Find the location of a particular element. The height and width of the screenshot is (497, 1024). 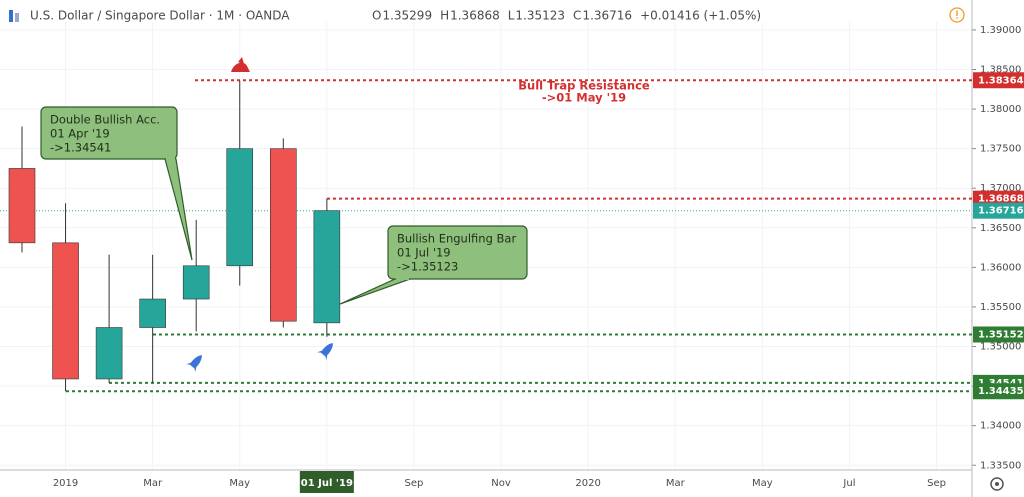

ohlc-key: C is located at coordinates (577, 16).